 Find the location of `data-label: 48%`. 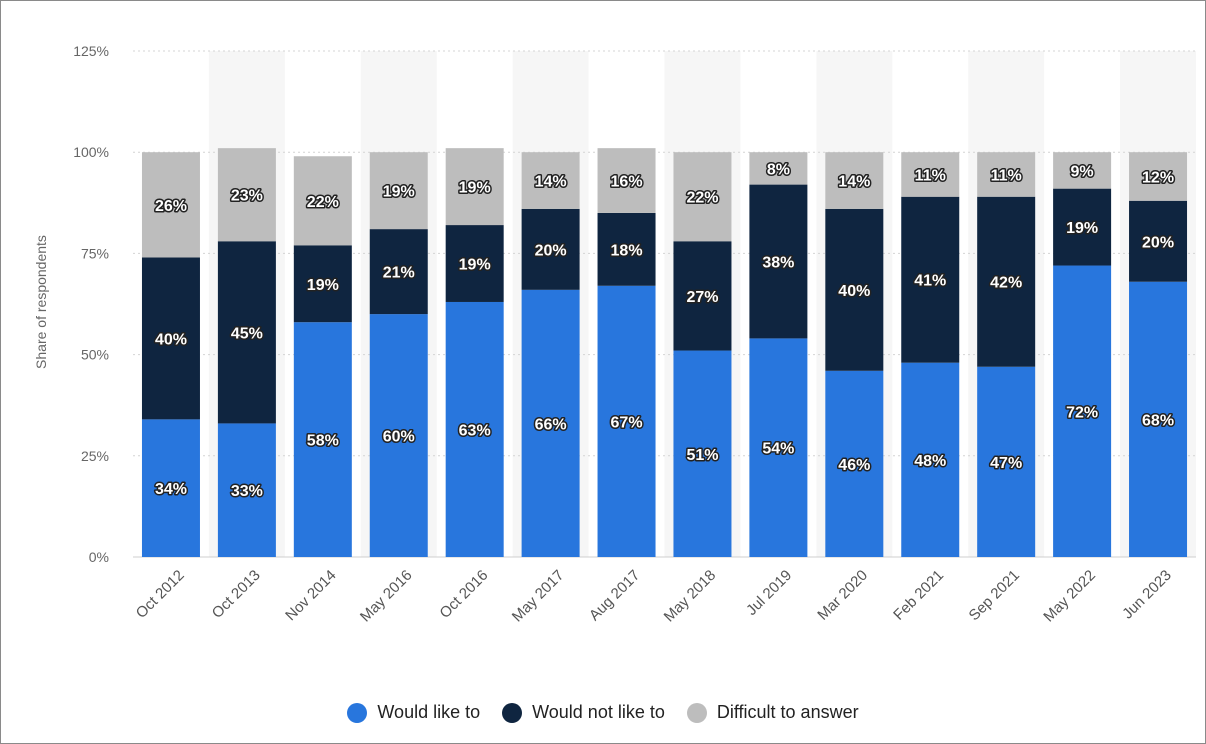

data-label: 48% is located at coordinates (930, 461).